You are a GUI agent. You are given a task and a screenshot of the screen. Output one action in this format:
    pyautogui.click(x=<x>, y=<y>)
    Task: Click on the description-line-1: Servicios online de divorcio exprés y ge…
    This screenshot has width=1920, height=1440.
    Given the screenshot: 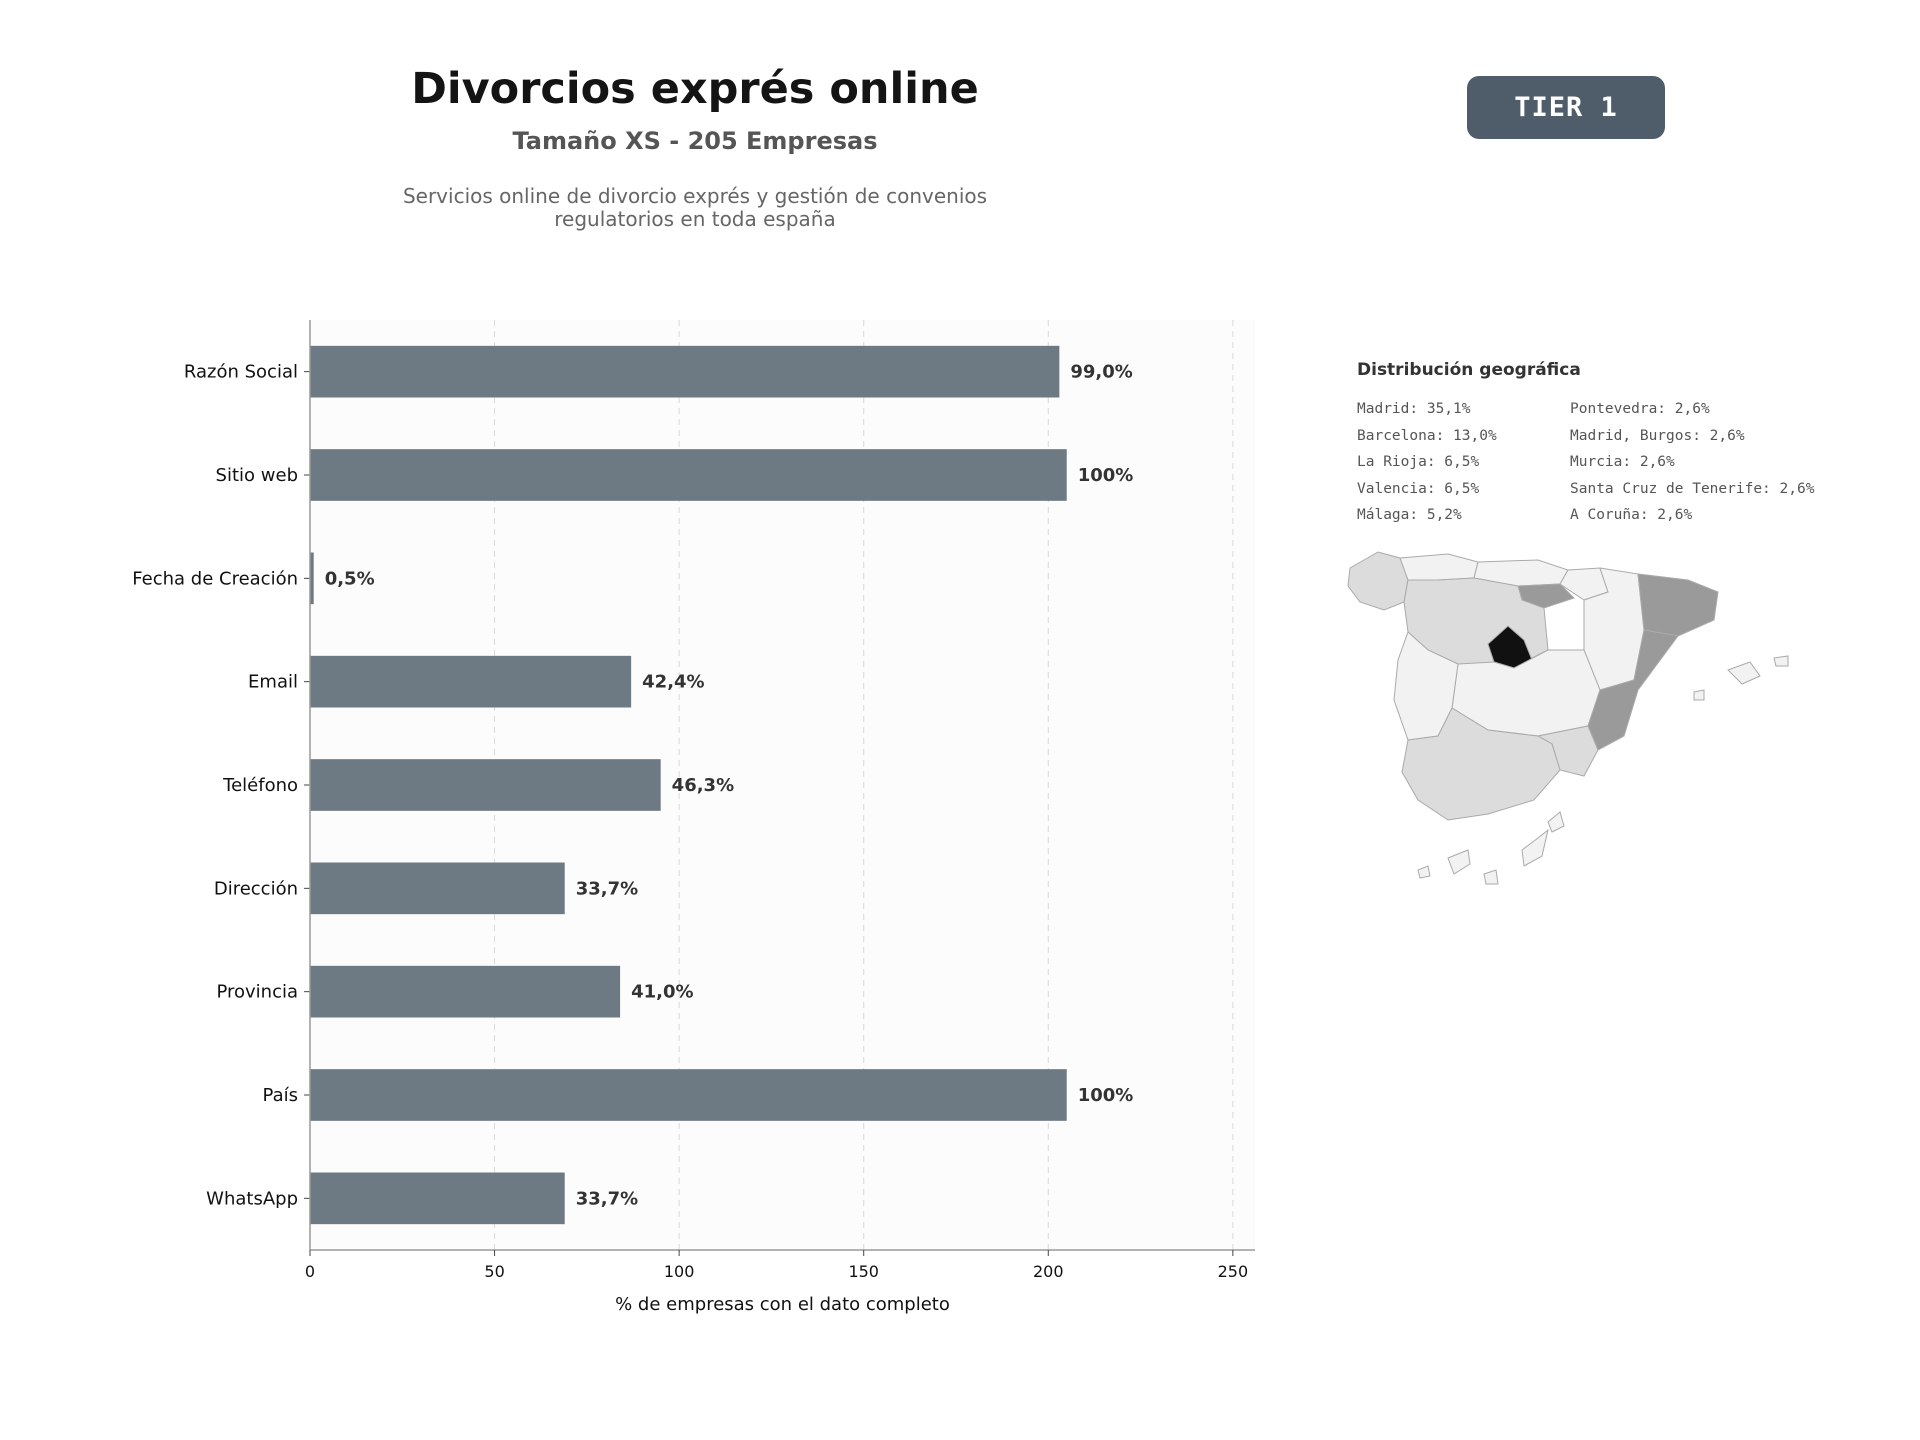 What is the action you would take?
    pyautogui.click(x=695, y=196)
    